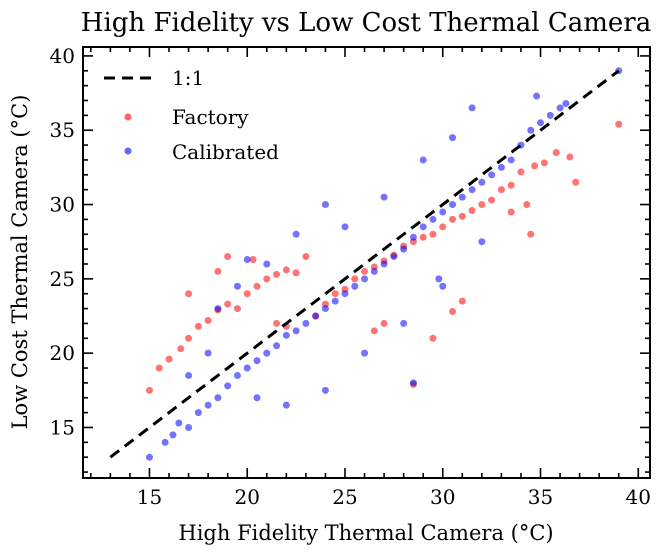 The image size is (665, 556). I want to click on x-tick-label: 30, so click(442, 497).